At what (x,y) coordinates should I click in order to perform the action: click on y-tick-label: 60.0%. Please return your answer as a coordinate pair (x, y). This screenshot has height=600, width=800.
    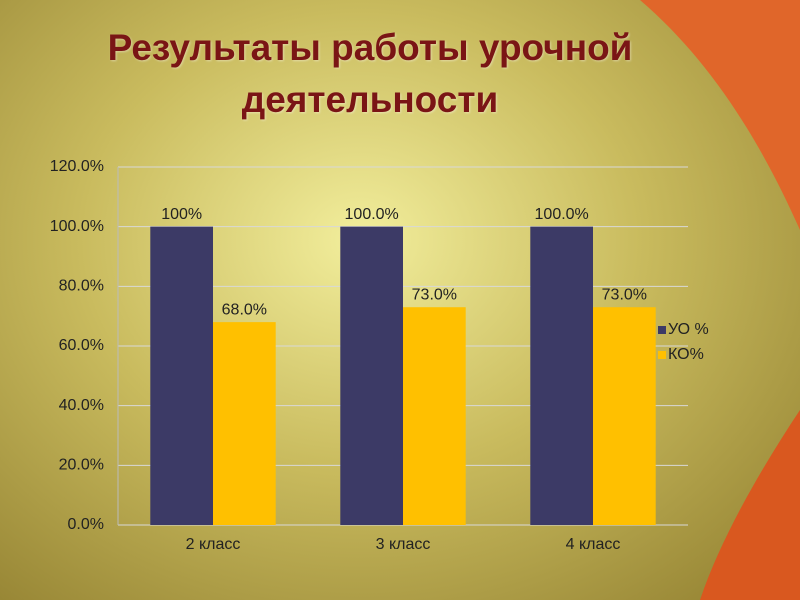
    Looking at the image, I should click on (81, 345).